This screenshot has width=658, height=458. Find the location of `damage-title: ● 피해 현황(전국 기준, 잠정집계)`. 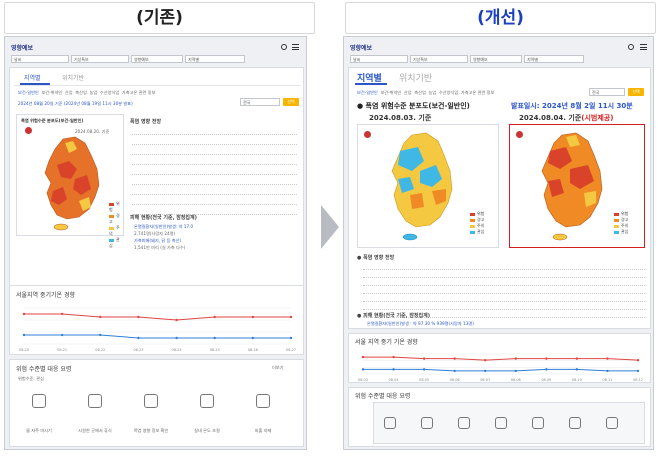

damage-title: ● 피해 현황(전국 기준, 잠정집계) is located at coordinates (394, 316).